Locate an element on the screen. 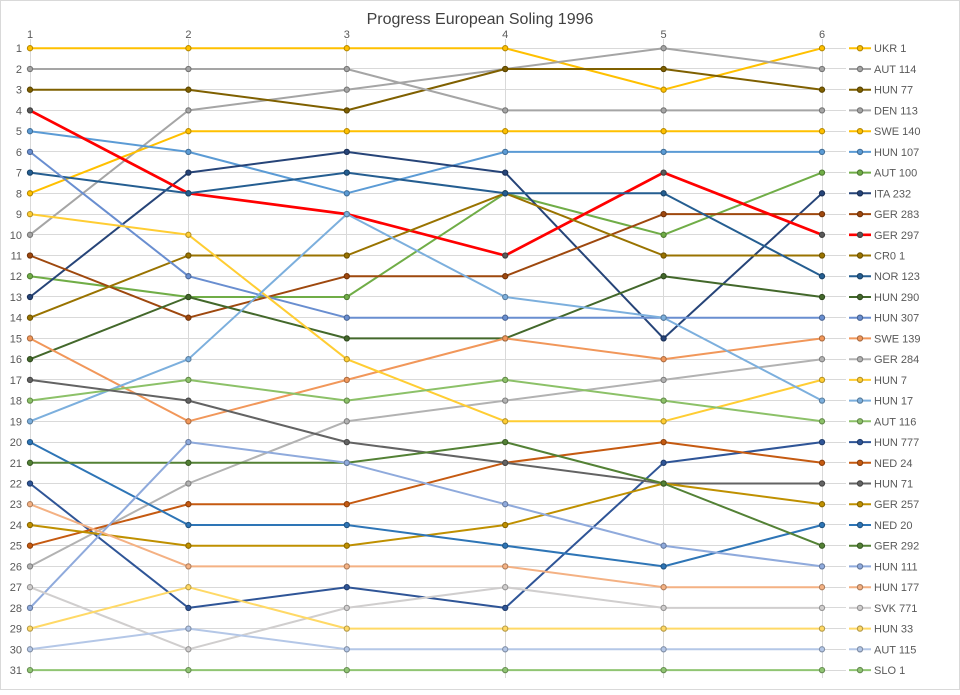  svg-text: 18 is located at coordinates (16, 402).